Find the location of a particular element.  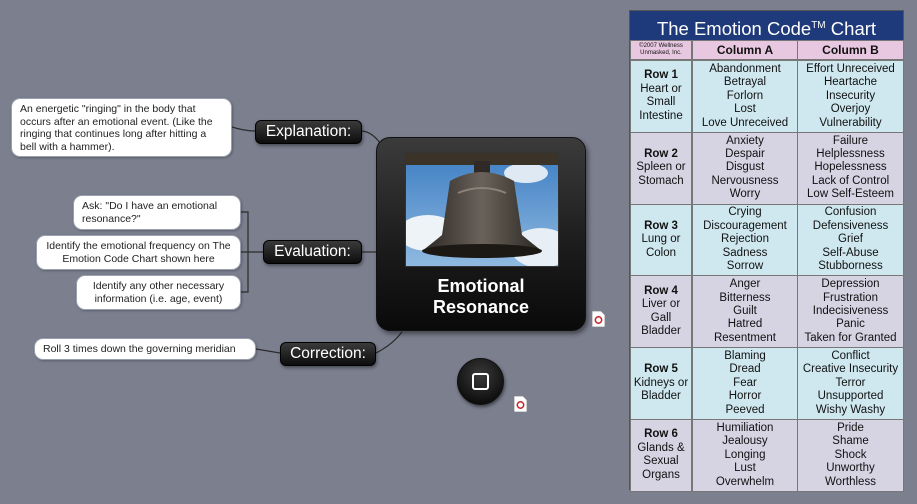

emotion-item: Indecisiveness is located at coordinates (850, 311).